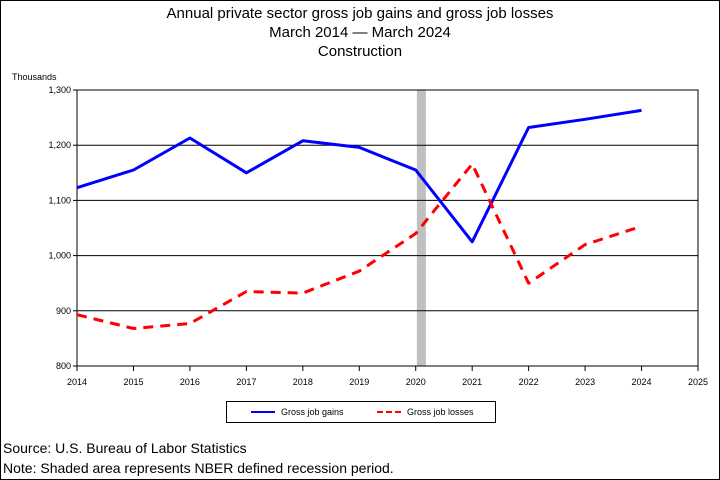 The width and height of the screenshot is (720, 480). I want to click on chart-subtitle: March 2014 — March 2024, so click(360, 32).